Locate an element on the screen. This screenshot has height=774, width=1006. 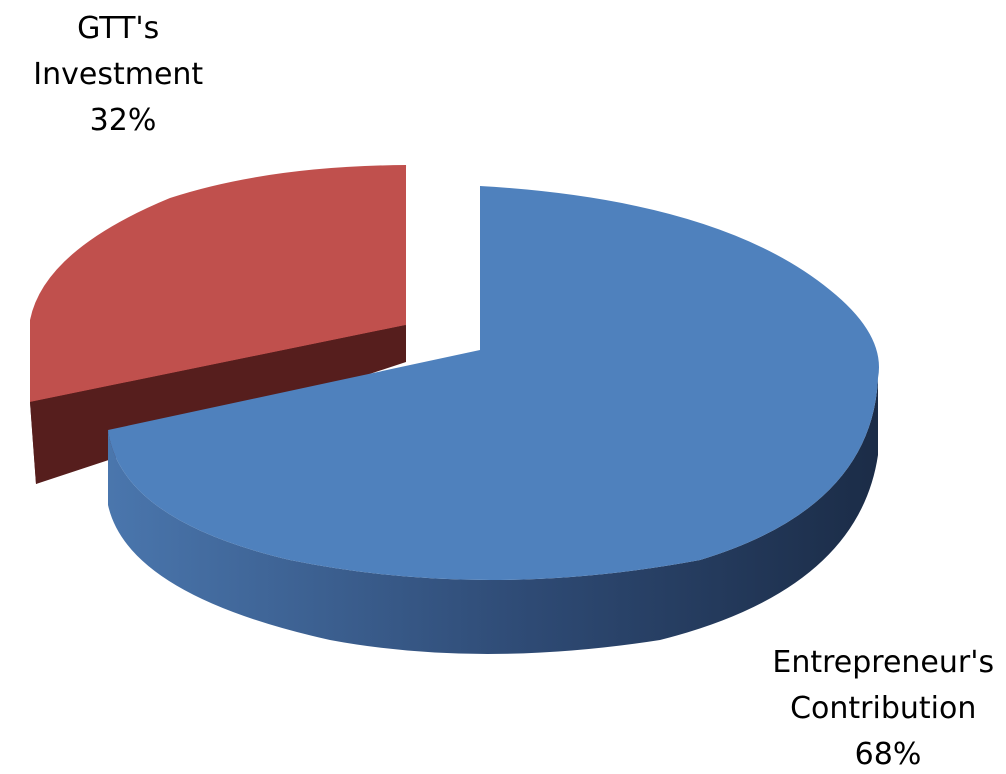
slice-label-gtt-line-1: GTT's is located at coordinates (118, 28).